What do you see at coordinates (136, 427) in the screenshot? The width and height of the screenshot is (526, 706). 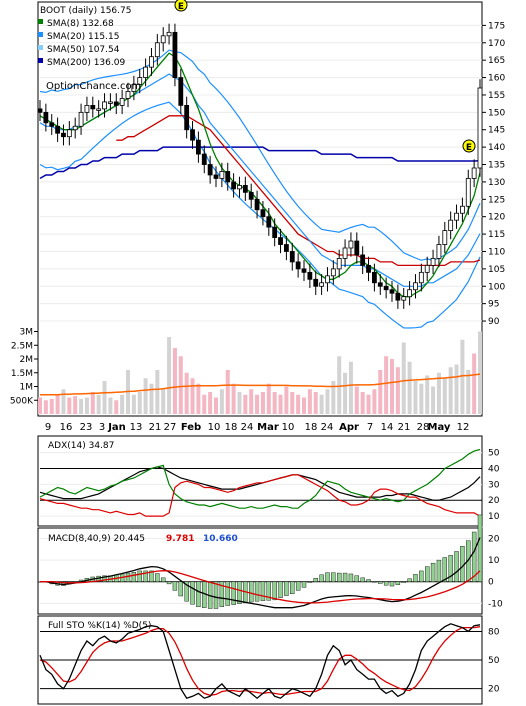 I see `date-tick-label: 13` at bounding box center [136, 427].